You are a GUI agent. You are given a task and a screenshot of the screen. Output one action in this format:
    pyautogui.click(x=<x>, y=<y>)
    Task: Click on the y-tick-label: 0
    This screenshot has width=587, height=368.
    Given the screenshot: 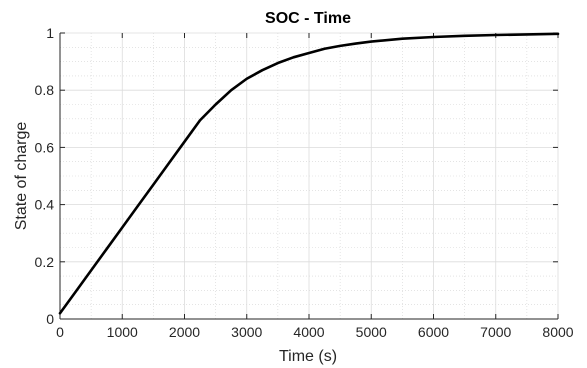 What is the action you would take?
    pyautogui.click(x=50, y=319)
    